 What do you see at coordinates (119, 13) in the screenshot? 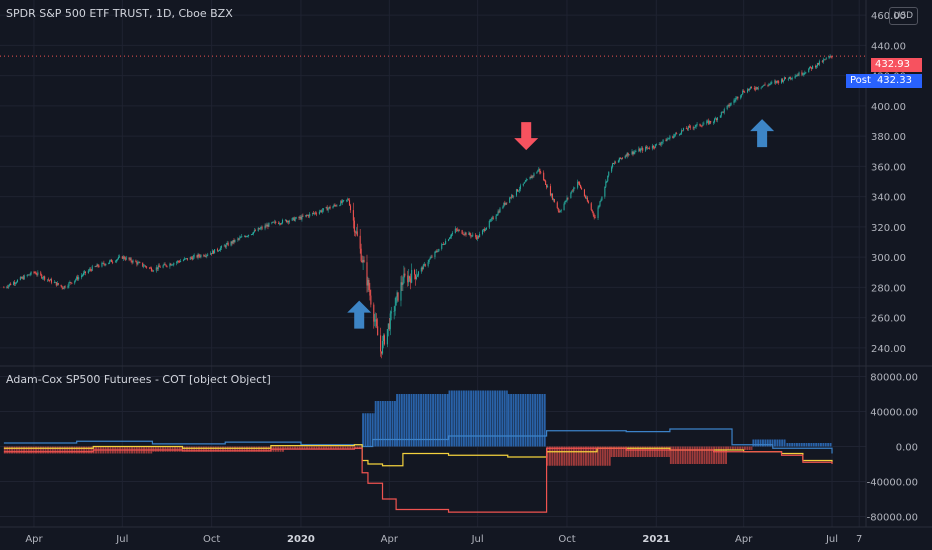
I see `symbol-title: SPDR S&P 500 ETF TRUST, 1D, Cboe BZX` at bounding box center [119, 13].